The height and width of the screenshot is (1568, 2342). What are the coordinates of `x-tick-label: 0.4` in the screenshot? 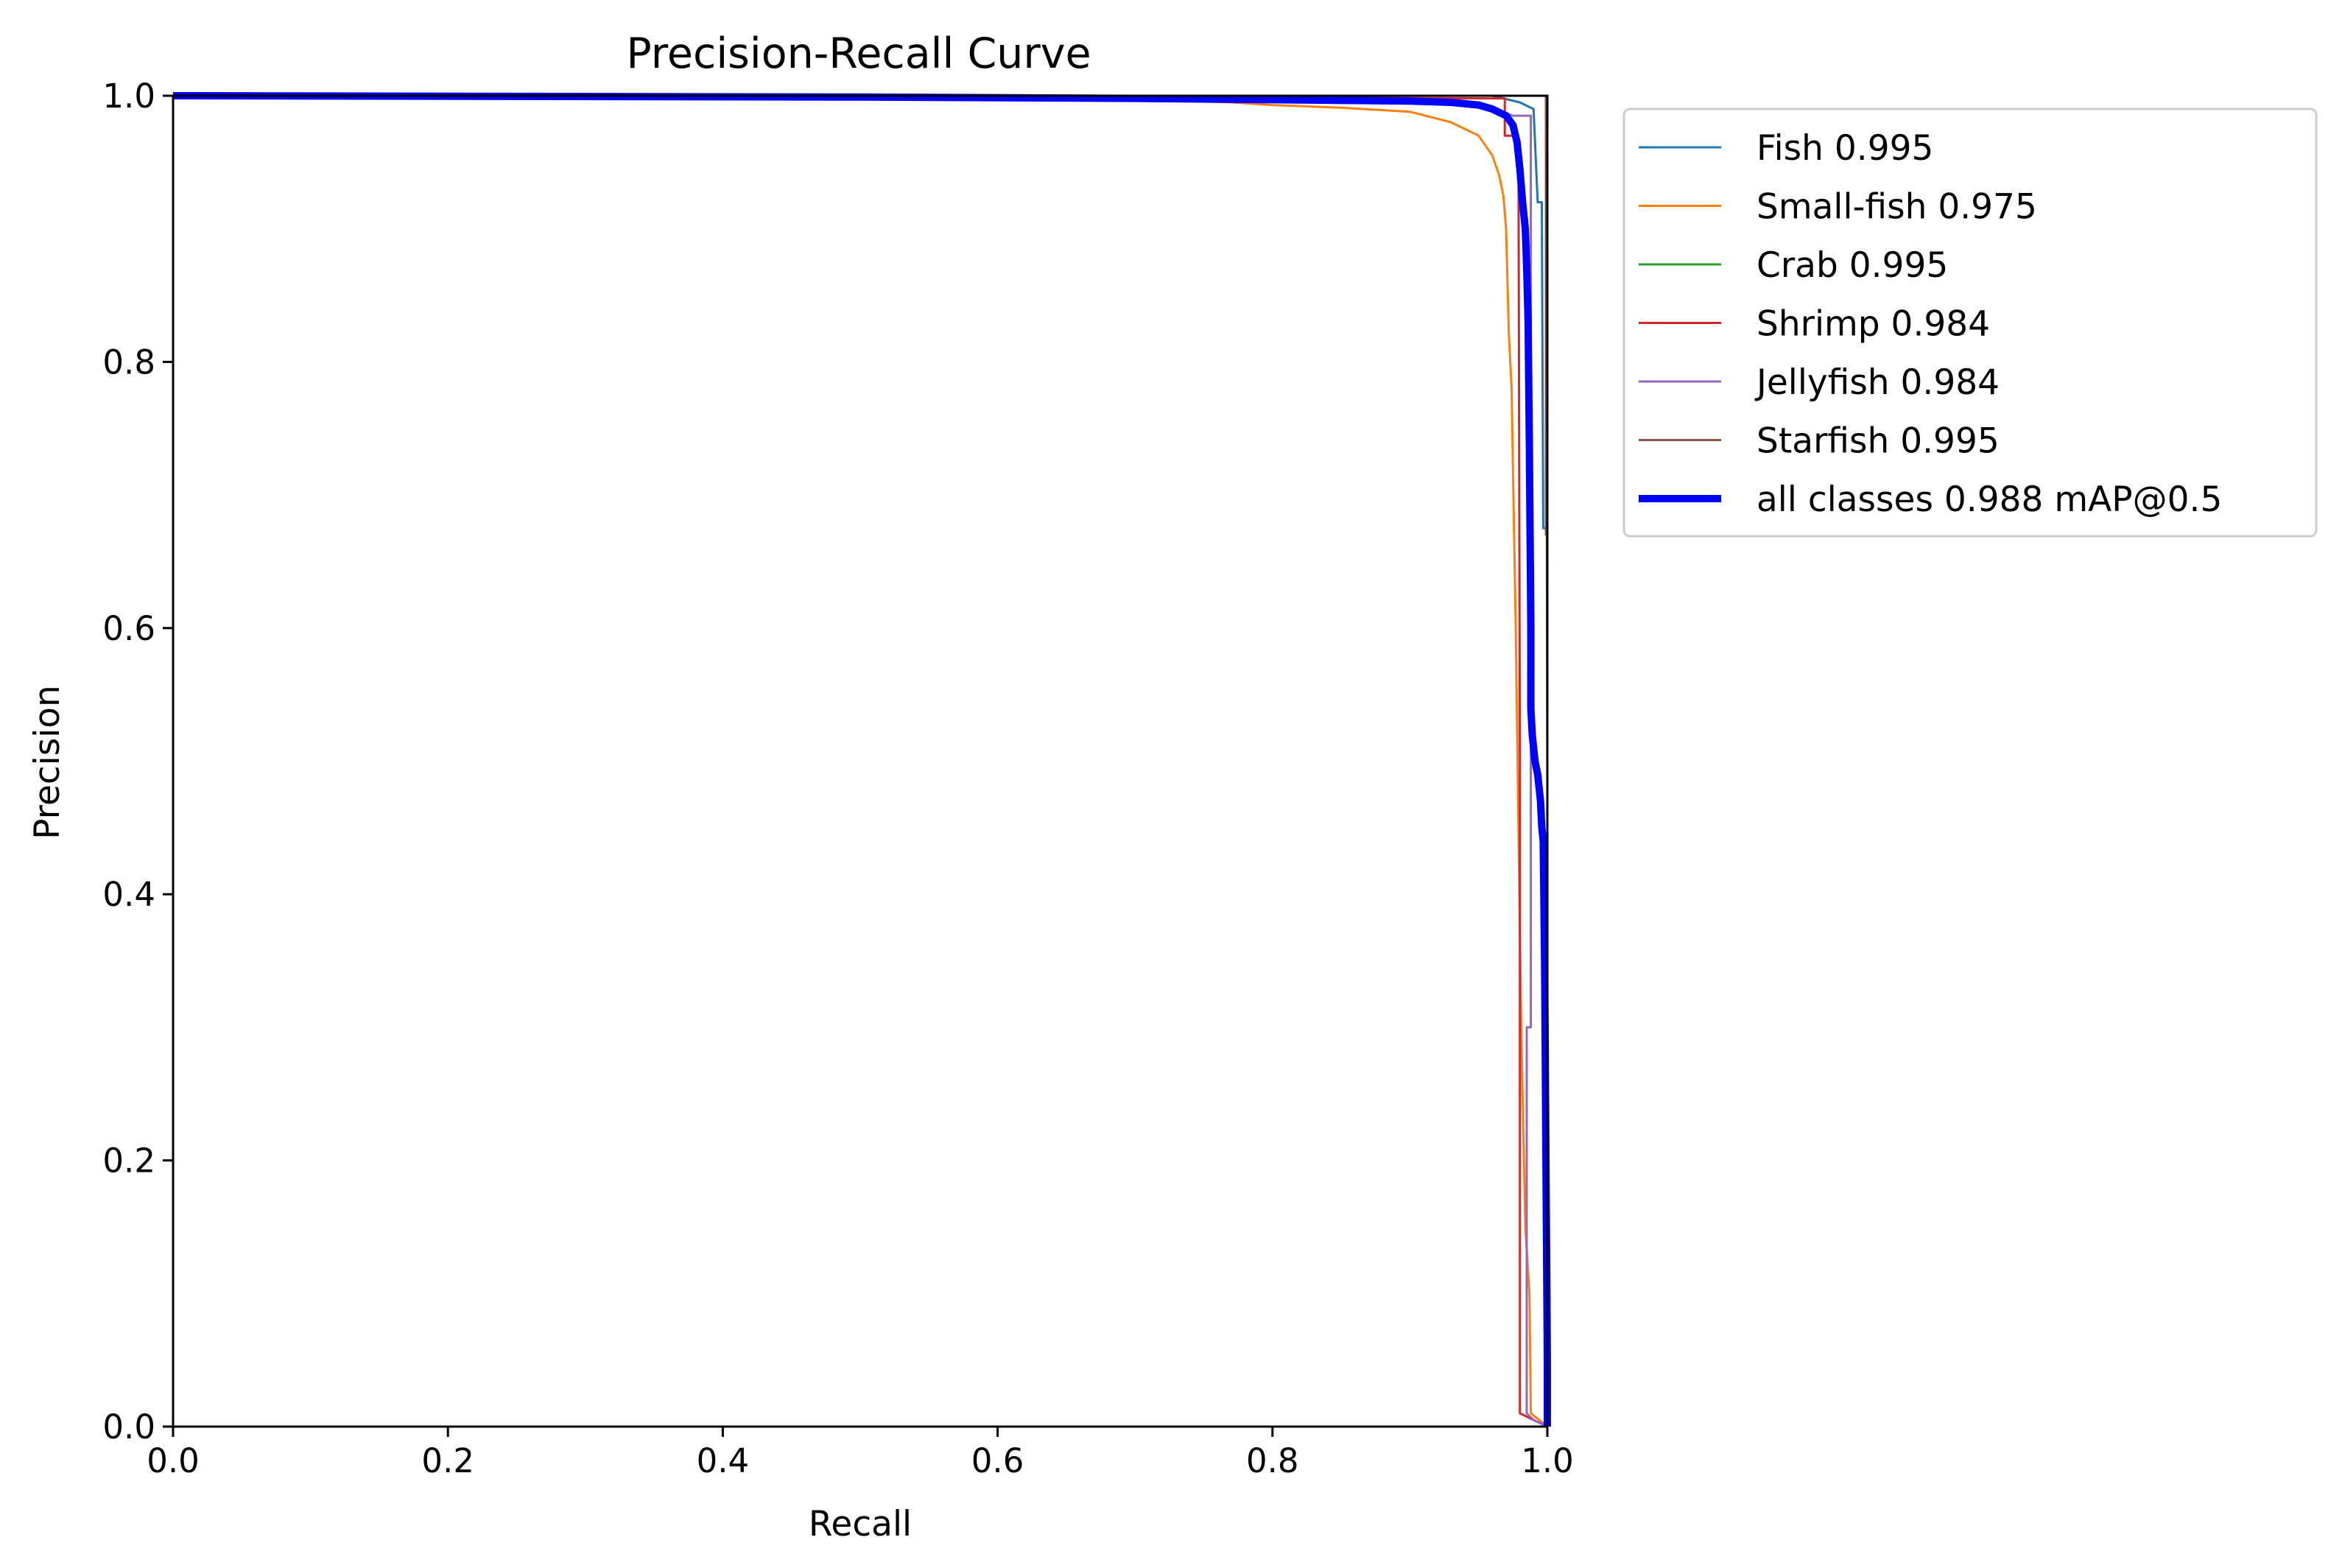 It's located at (723, 1460).